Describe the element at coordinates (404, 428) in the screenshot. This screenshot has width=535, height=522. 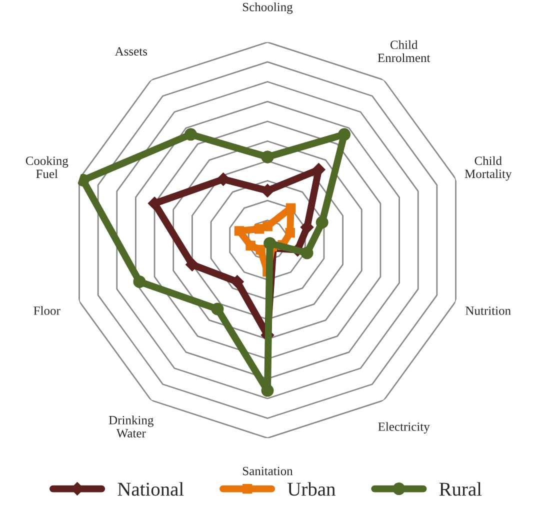
I see `spoke-label: Electricity` at that location.